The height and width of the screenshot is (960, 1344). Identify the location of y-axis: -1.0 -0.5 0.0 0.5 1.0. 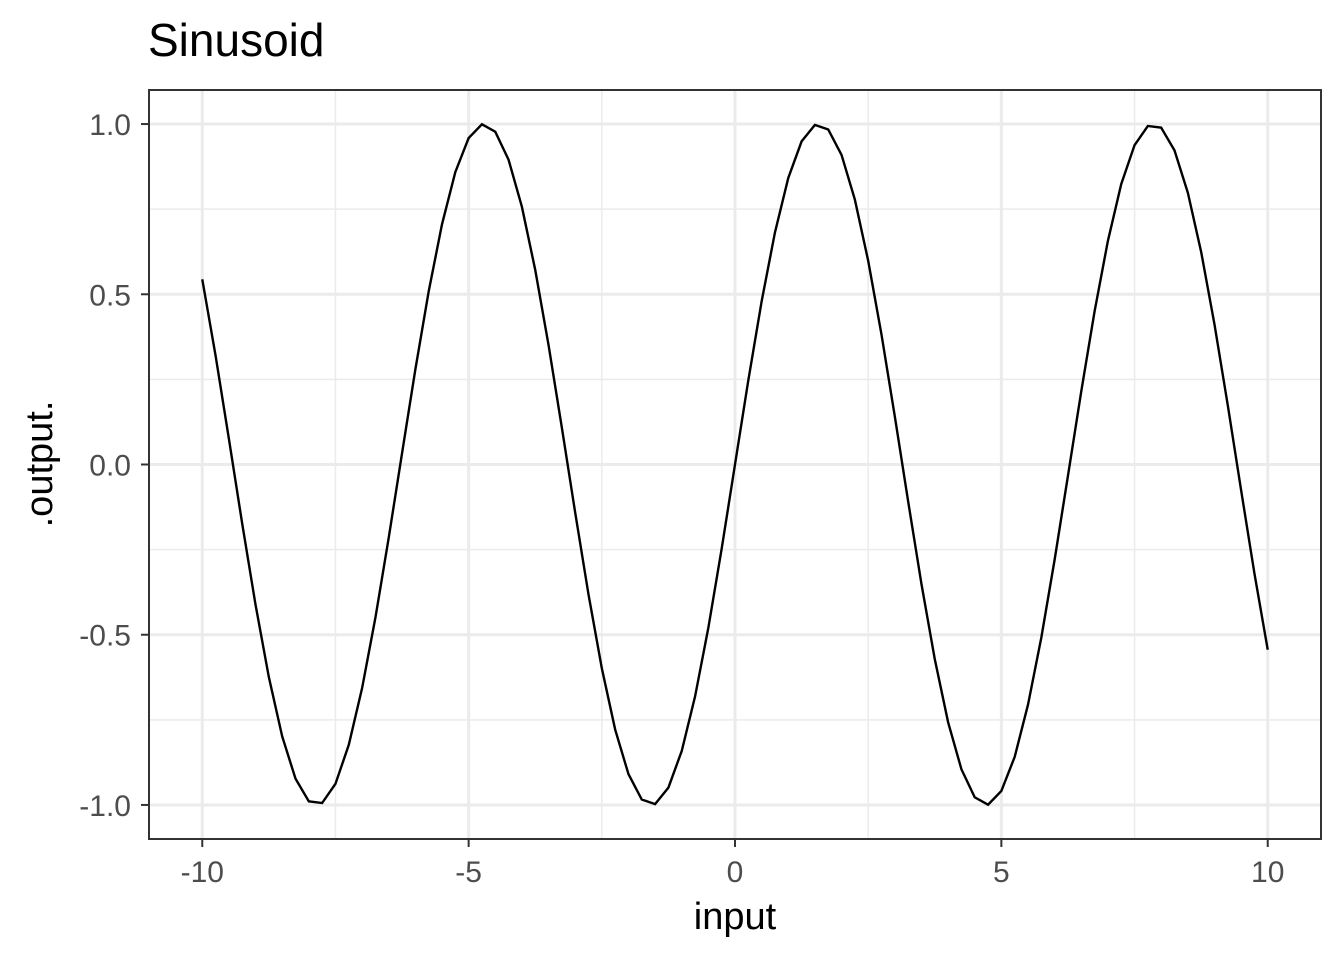
(114, 466).